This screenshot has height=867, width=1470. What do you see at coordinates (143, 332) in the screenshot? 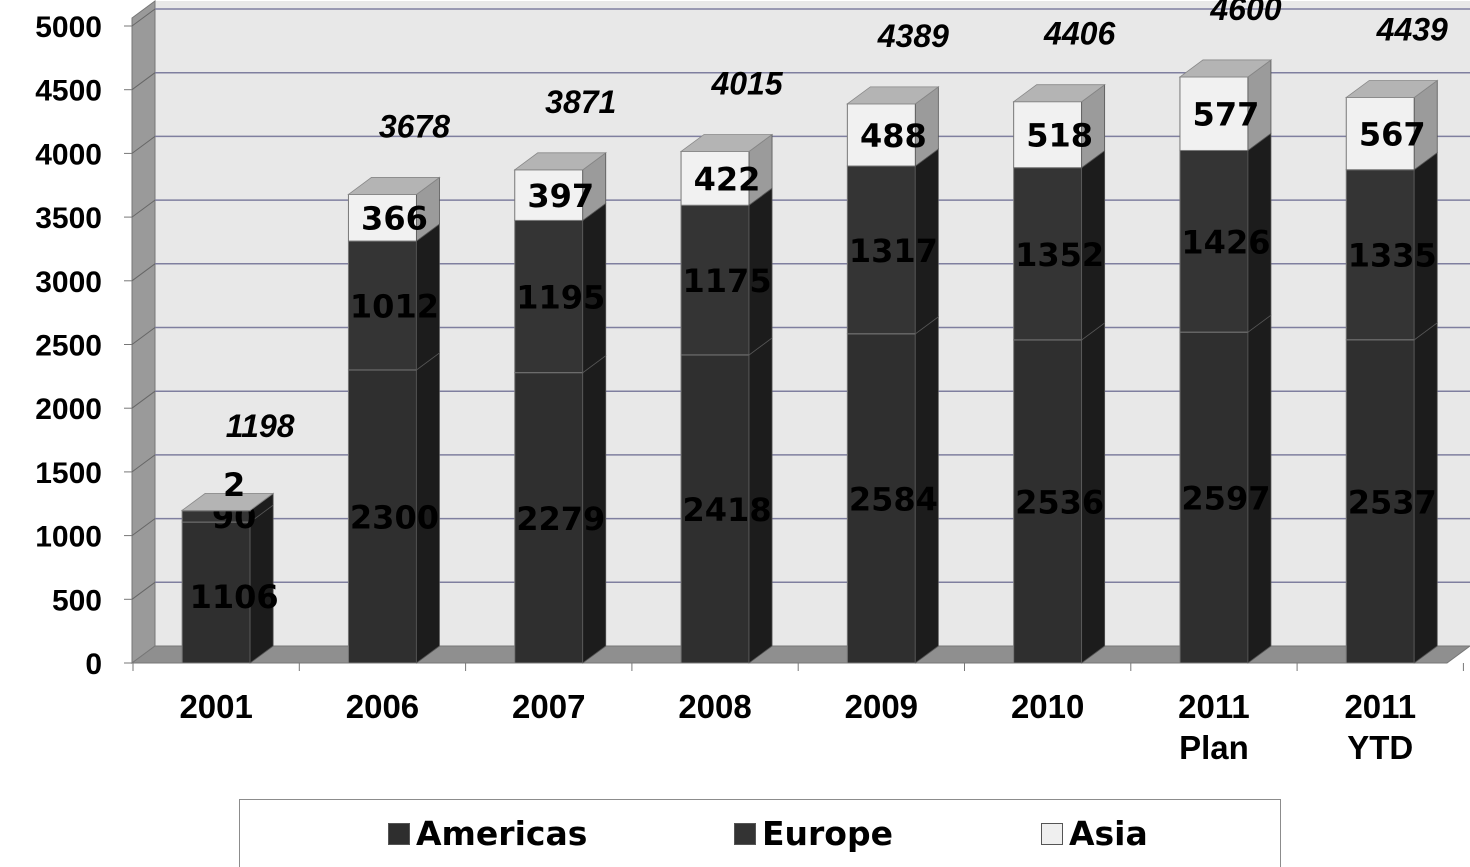
I see `side-wall` at bounding box center [143, 332].